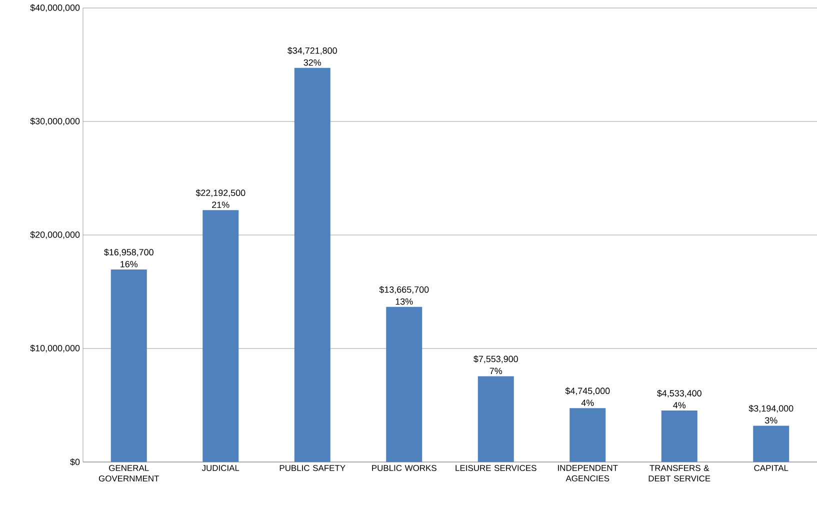 Image resolution: width=817 pixels, height=513 pixels. What do you see at coordinates (404, 301) in the screenshot?
I see `annotation: 13%` at bounding box center [404, 301].